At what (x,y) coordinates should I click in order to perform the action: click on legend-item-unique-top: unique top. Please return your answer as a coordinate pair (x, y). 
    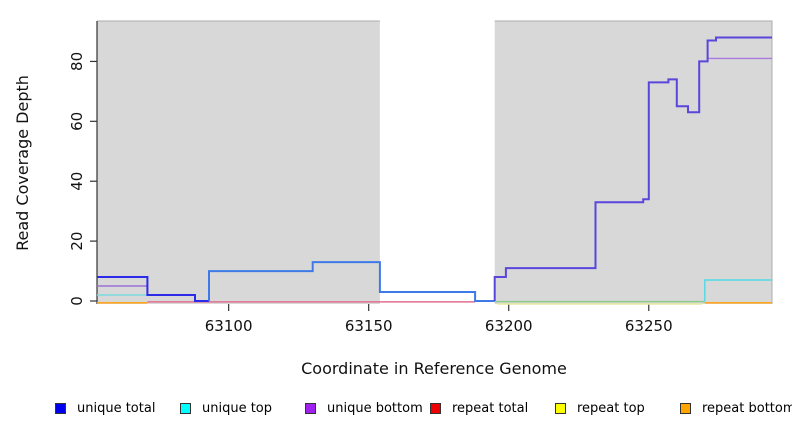
    Looking at the image, I should click on (242, 408).